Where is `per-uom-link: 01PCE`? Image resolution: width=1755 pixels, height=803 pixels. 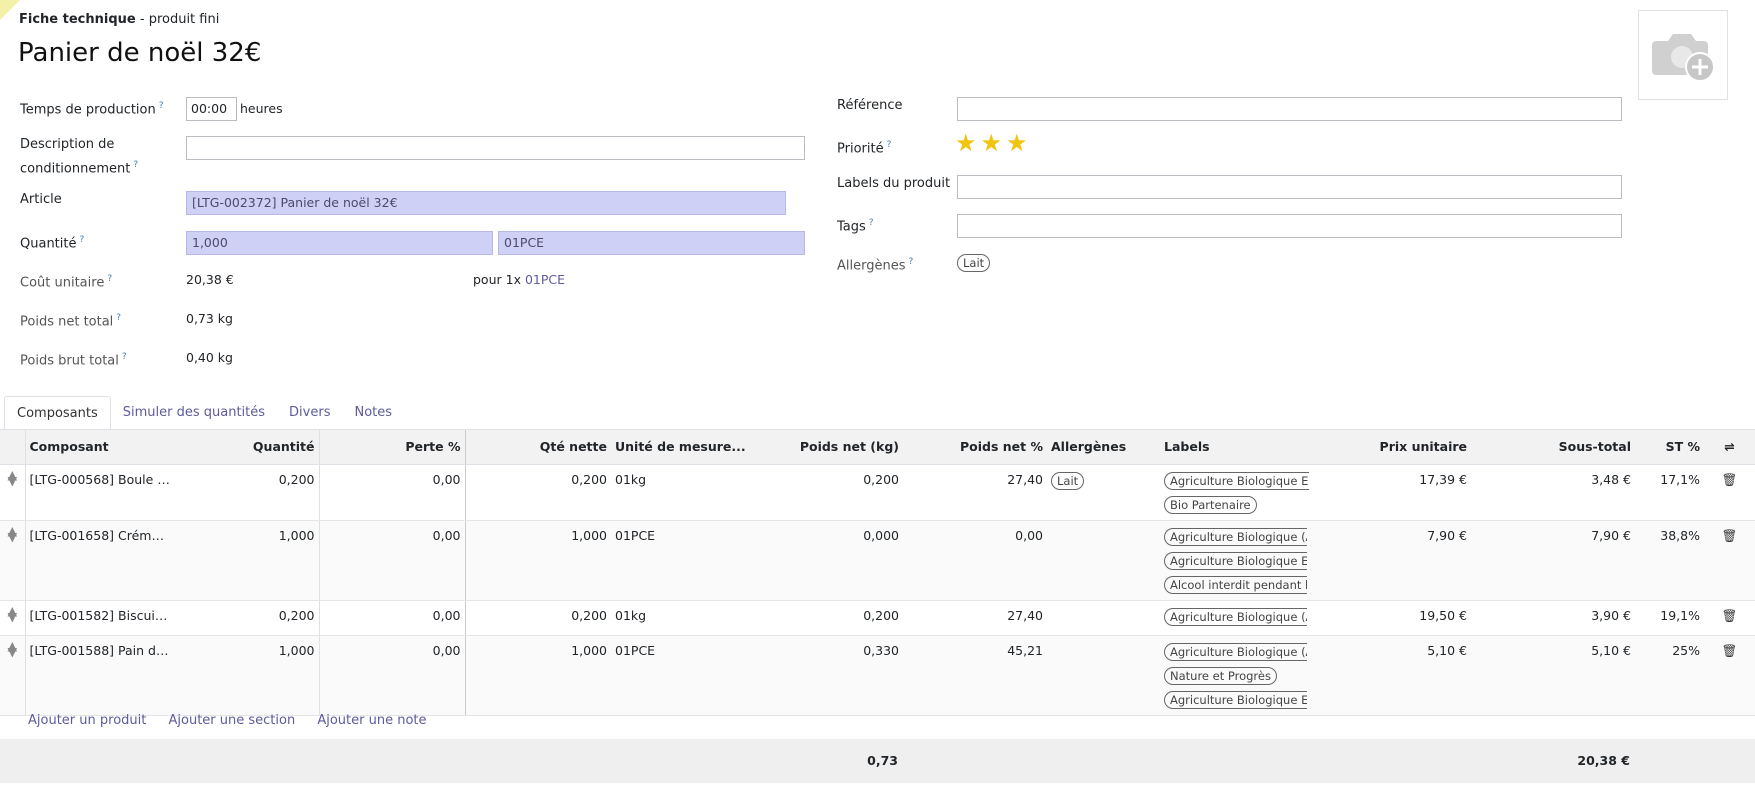
per-uom-link: 01PCE is located at coordinates (545, 279).